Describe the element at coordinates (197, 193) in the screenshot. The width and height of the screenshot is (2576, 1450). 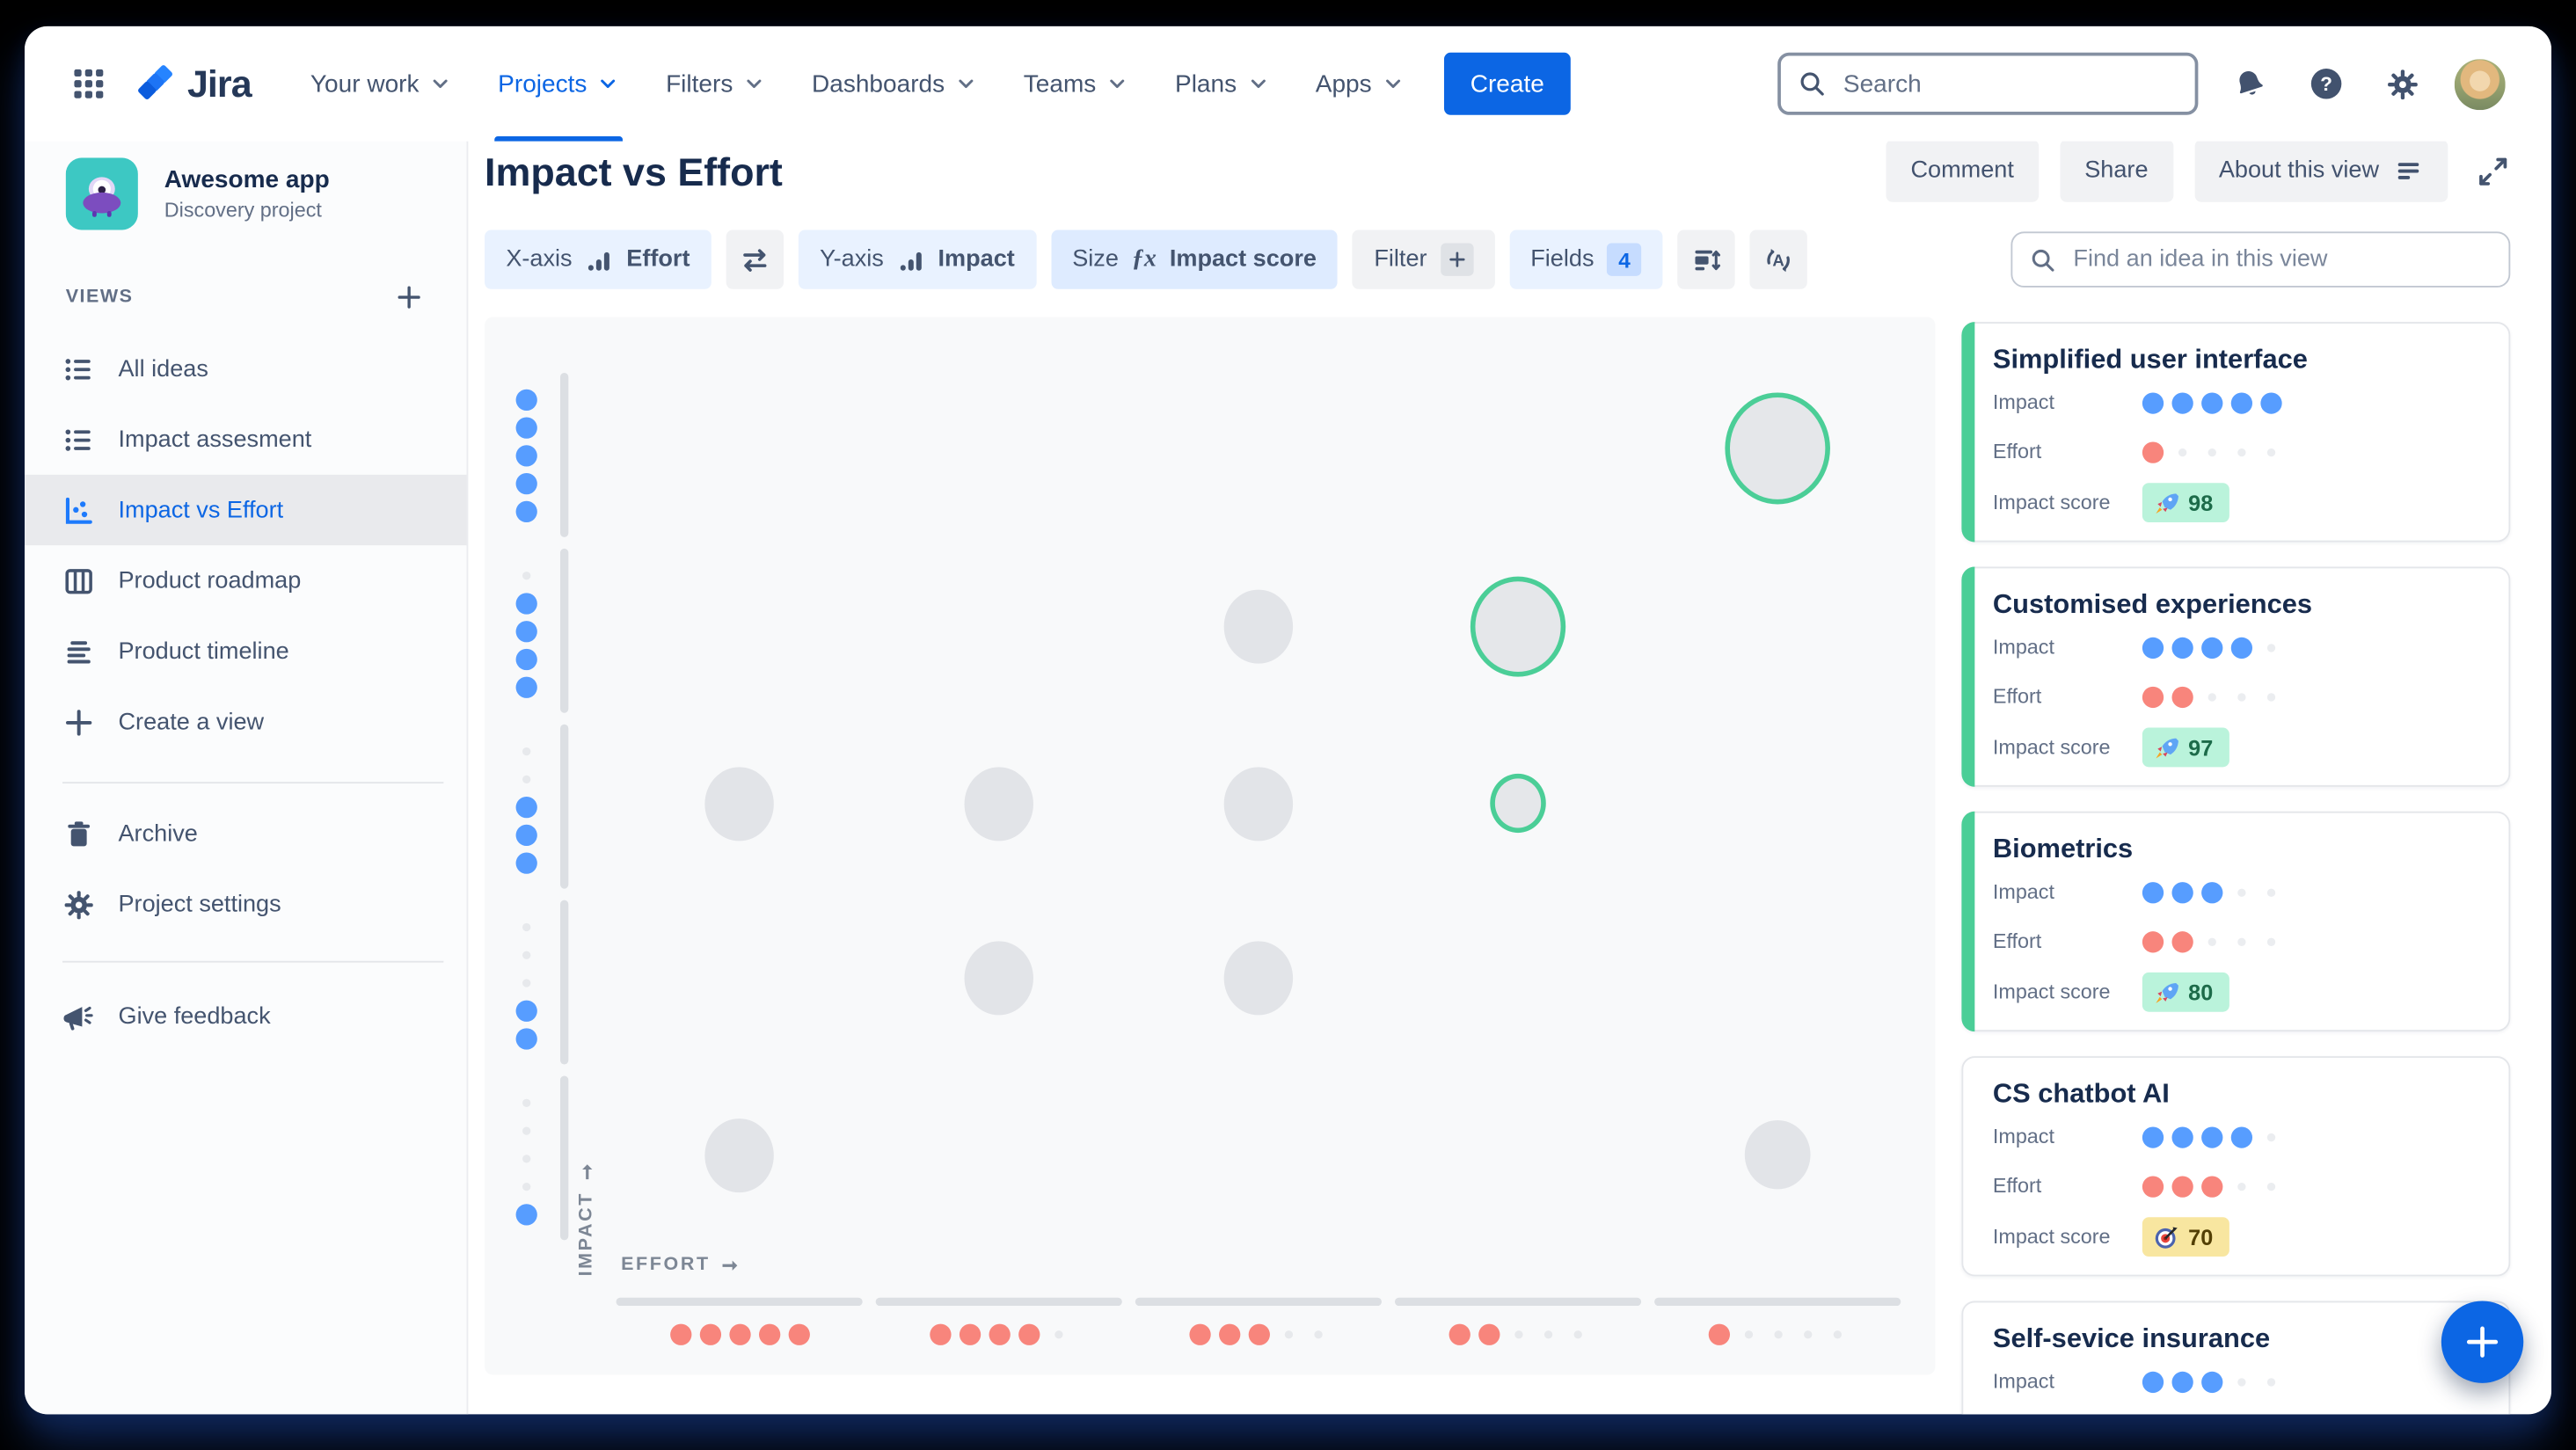
I see `project-header: Awesome app Discovery project` at that location.